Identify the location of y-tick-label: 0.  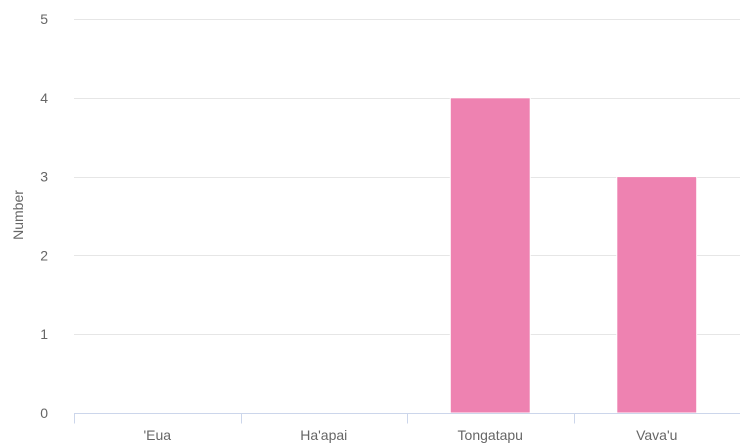
(44, 413).